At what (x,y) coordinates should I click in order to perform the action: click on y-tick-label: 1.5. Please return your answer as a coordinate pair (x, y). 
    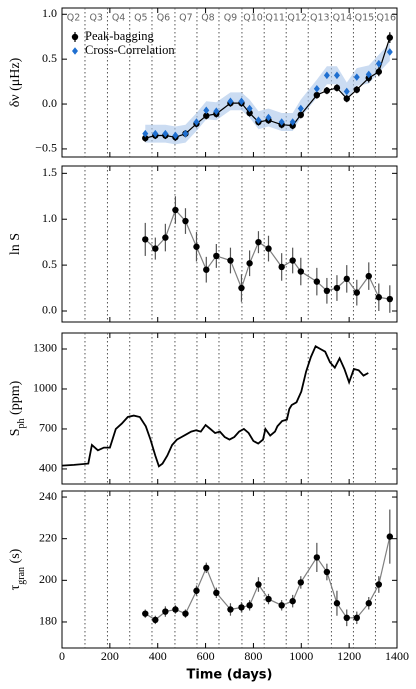
    Looking at the image, I should click on (49, 172).